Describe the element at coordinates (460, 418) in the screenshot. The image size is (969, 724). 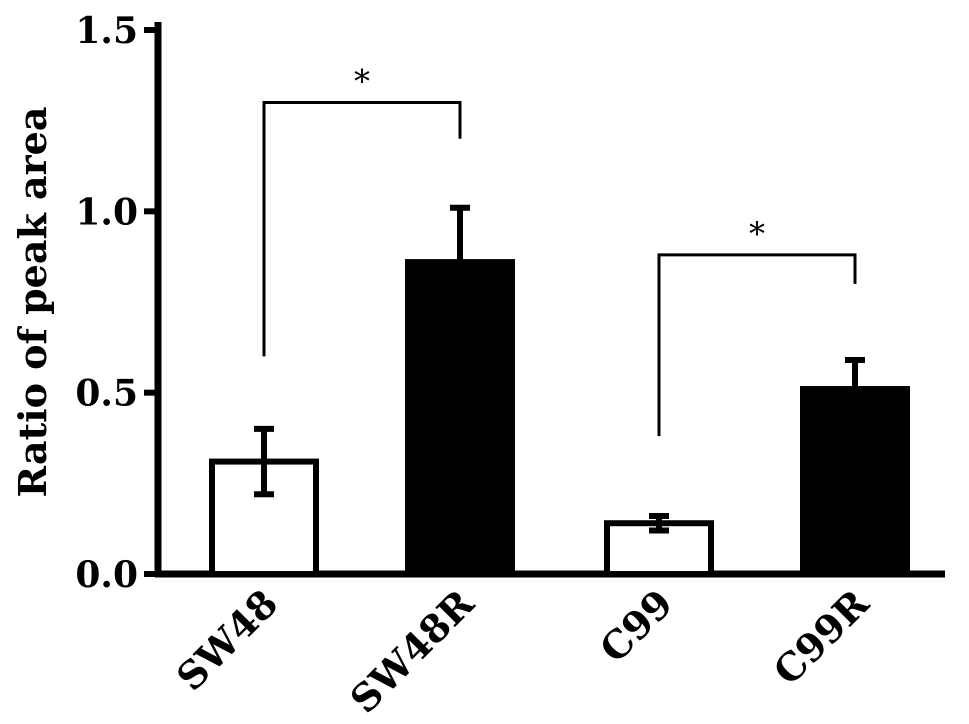
I see `bar-sw48r` at that location.